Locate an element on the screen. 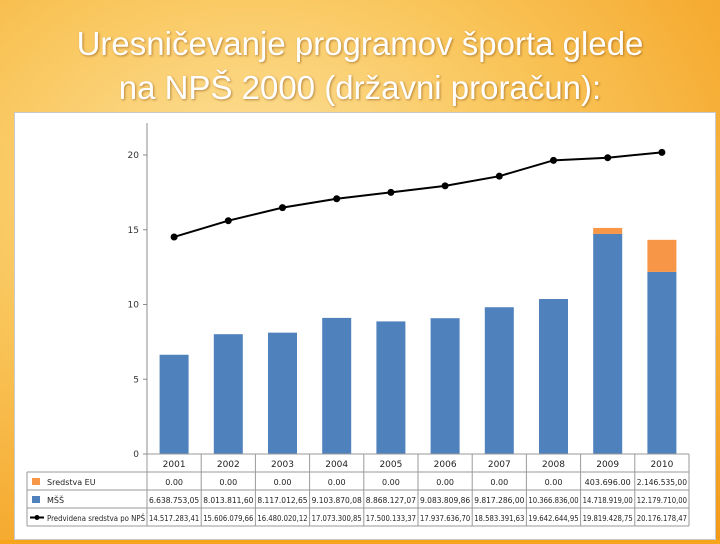 The width and height of the screenshot is (720, 544). table-cell-2-2002: 15.606.079,66 is located at coordinates (228, 518).